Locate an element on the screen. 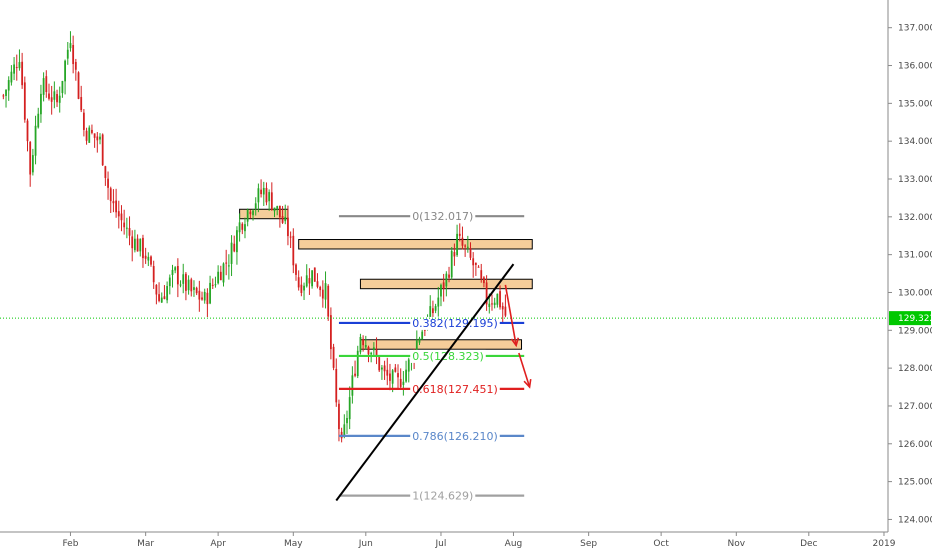 This screenshot has width=932, height=550. time-tick-label: May is located at coordinates (293, 544).